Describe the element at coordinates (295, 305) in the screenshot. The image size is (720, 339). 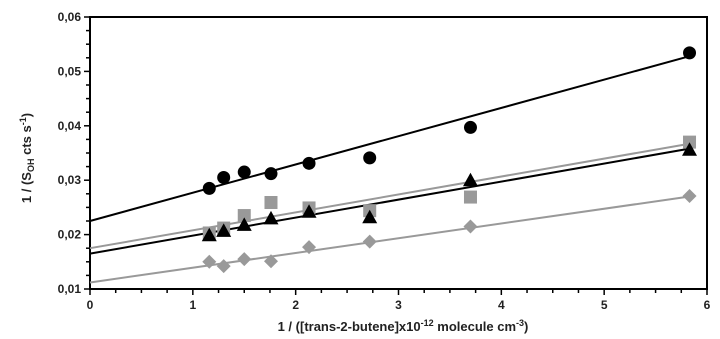
I see `x-tick-label: 2` at that location.